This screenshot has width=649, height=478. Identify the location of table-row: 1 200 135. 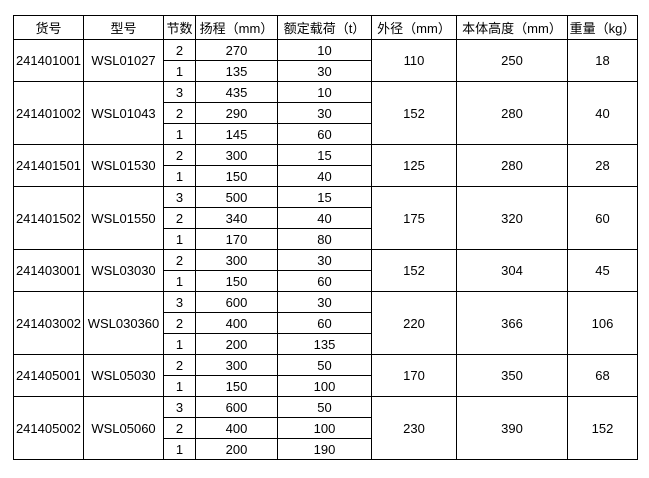
(326, 344).